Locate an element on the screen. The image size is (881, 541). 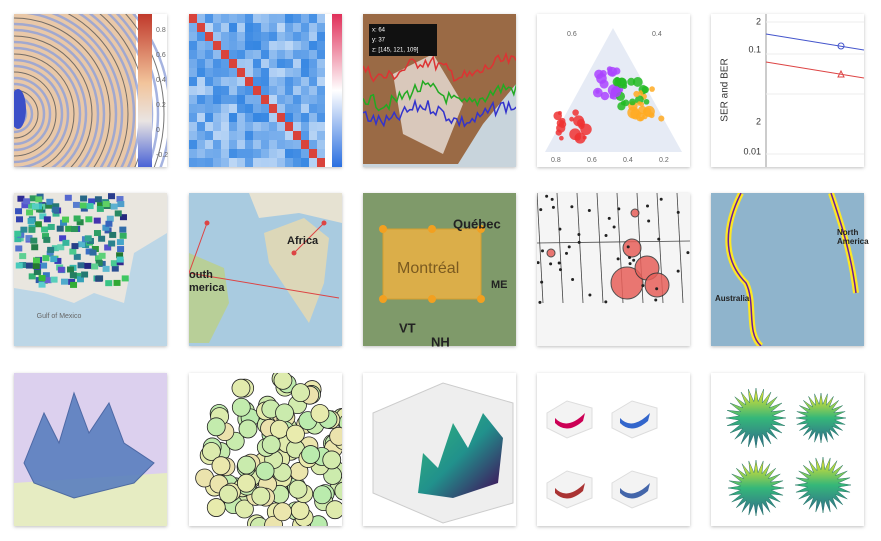
thumbnail: 0.6 0.4 0.8 0.6 0.4 0.2 is located at coordinates (613, 90).